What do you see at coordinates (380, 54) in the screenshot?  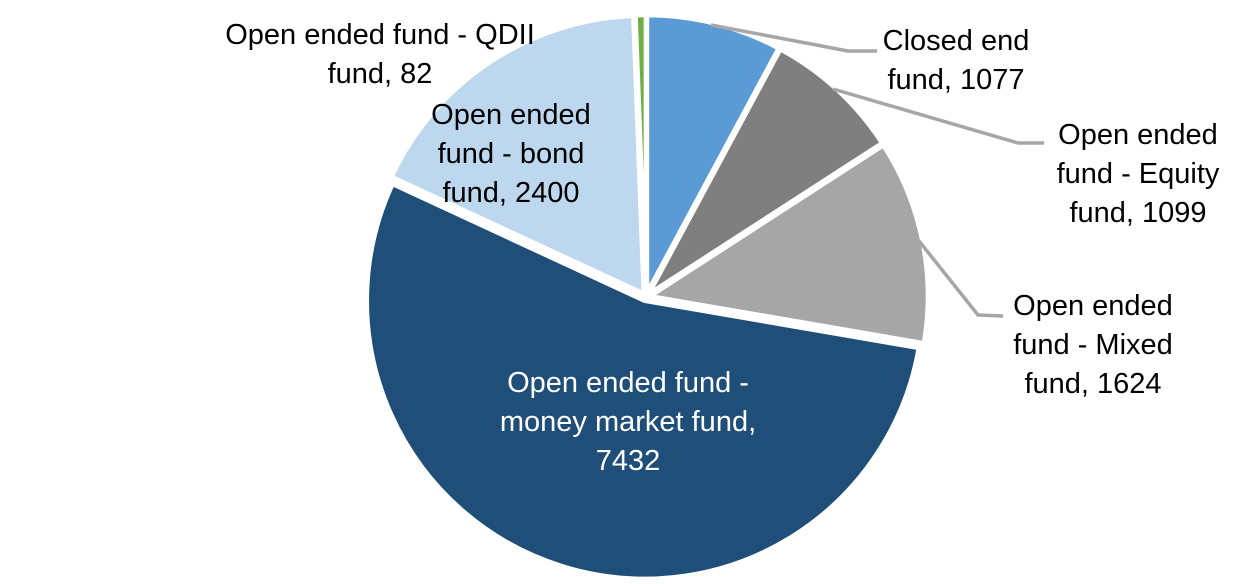 I see `data-label-qdii-fund: Open ended fund - QDII fund, 82` at bounding box center [380, 54].